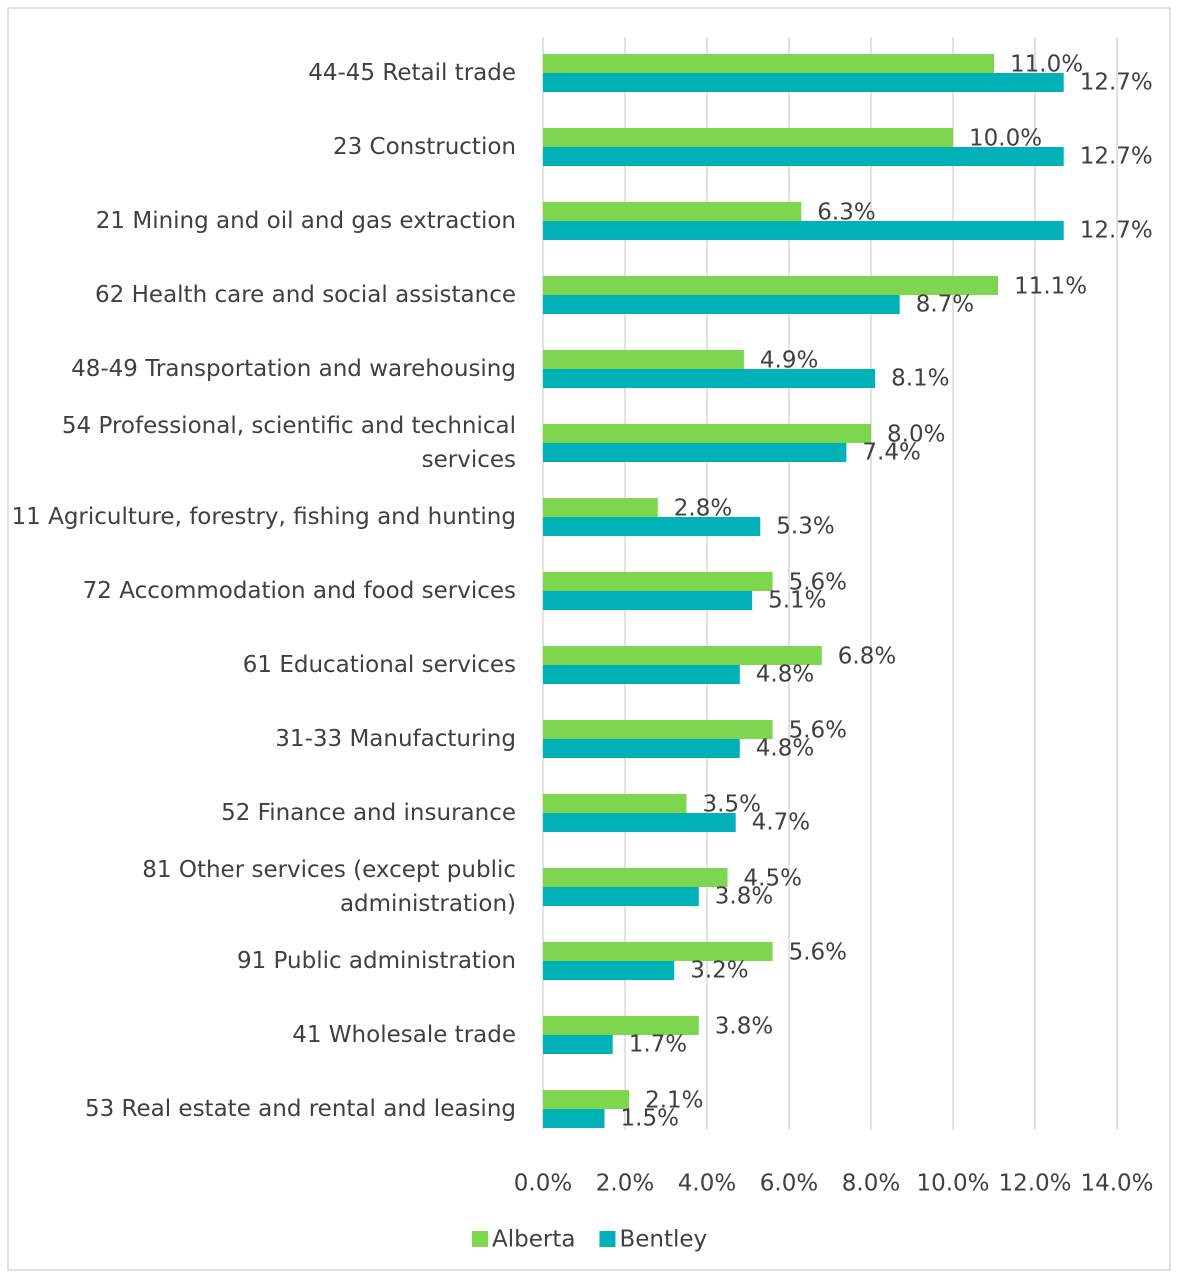  I want to click on x-tick-label: 4.0%, so click(707, 1184).